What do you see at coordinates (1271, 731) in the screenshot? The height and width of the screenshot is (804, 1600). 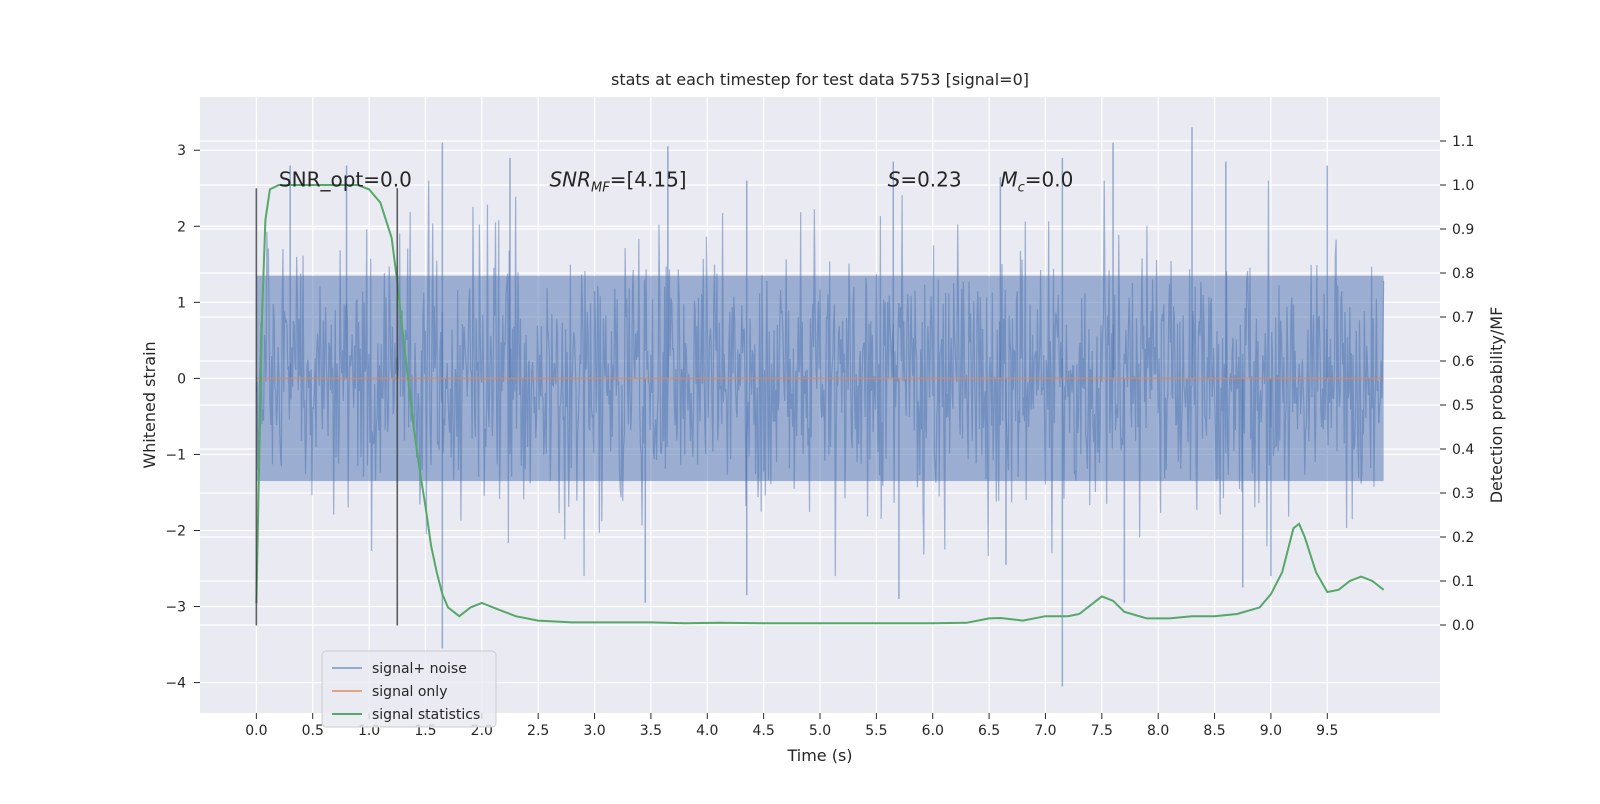 I see `x-tick-label: 9.0` at bounding box center [1271, 731].